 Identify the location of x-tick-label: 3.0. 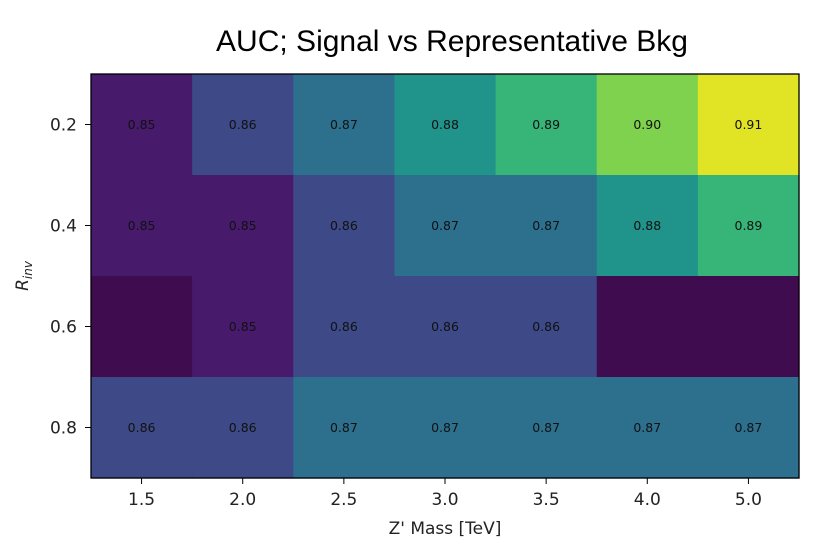
(444, 500).